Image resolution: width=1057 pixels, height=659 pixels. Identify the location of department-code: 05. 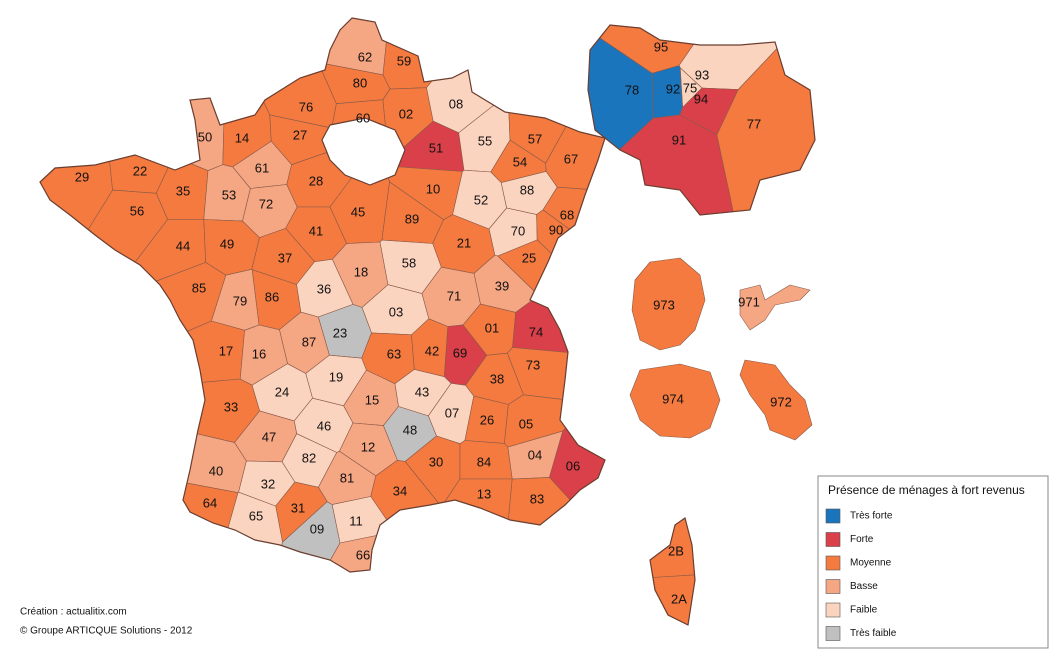
(526, 423).